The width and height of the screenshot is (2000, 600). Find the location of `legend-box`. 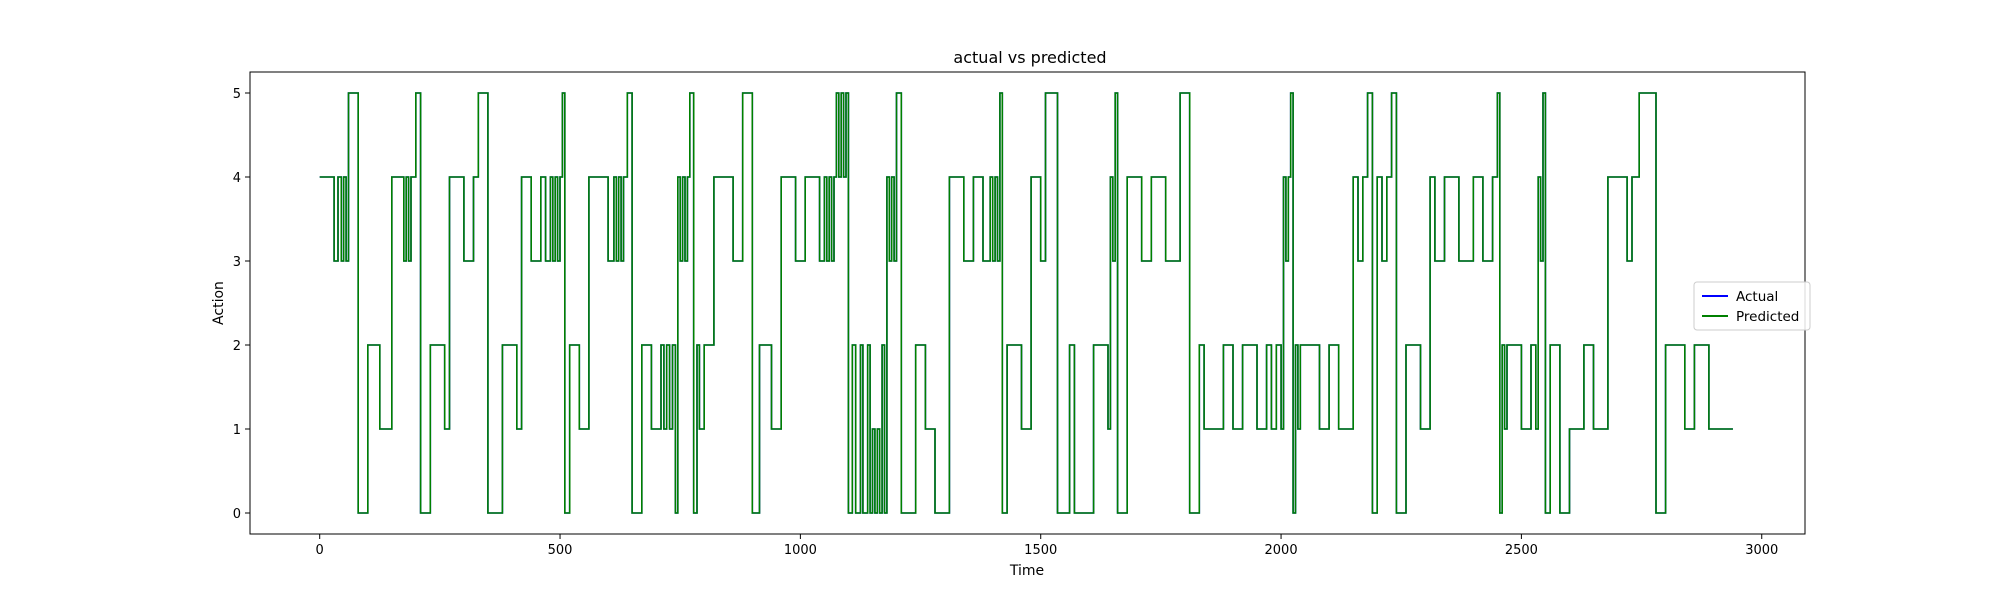

legend-box is located at coordinates (1752, 306).